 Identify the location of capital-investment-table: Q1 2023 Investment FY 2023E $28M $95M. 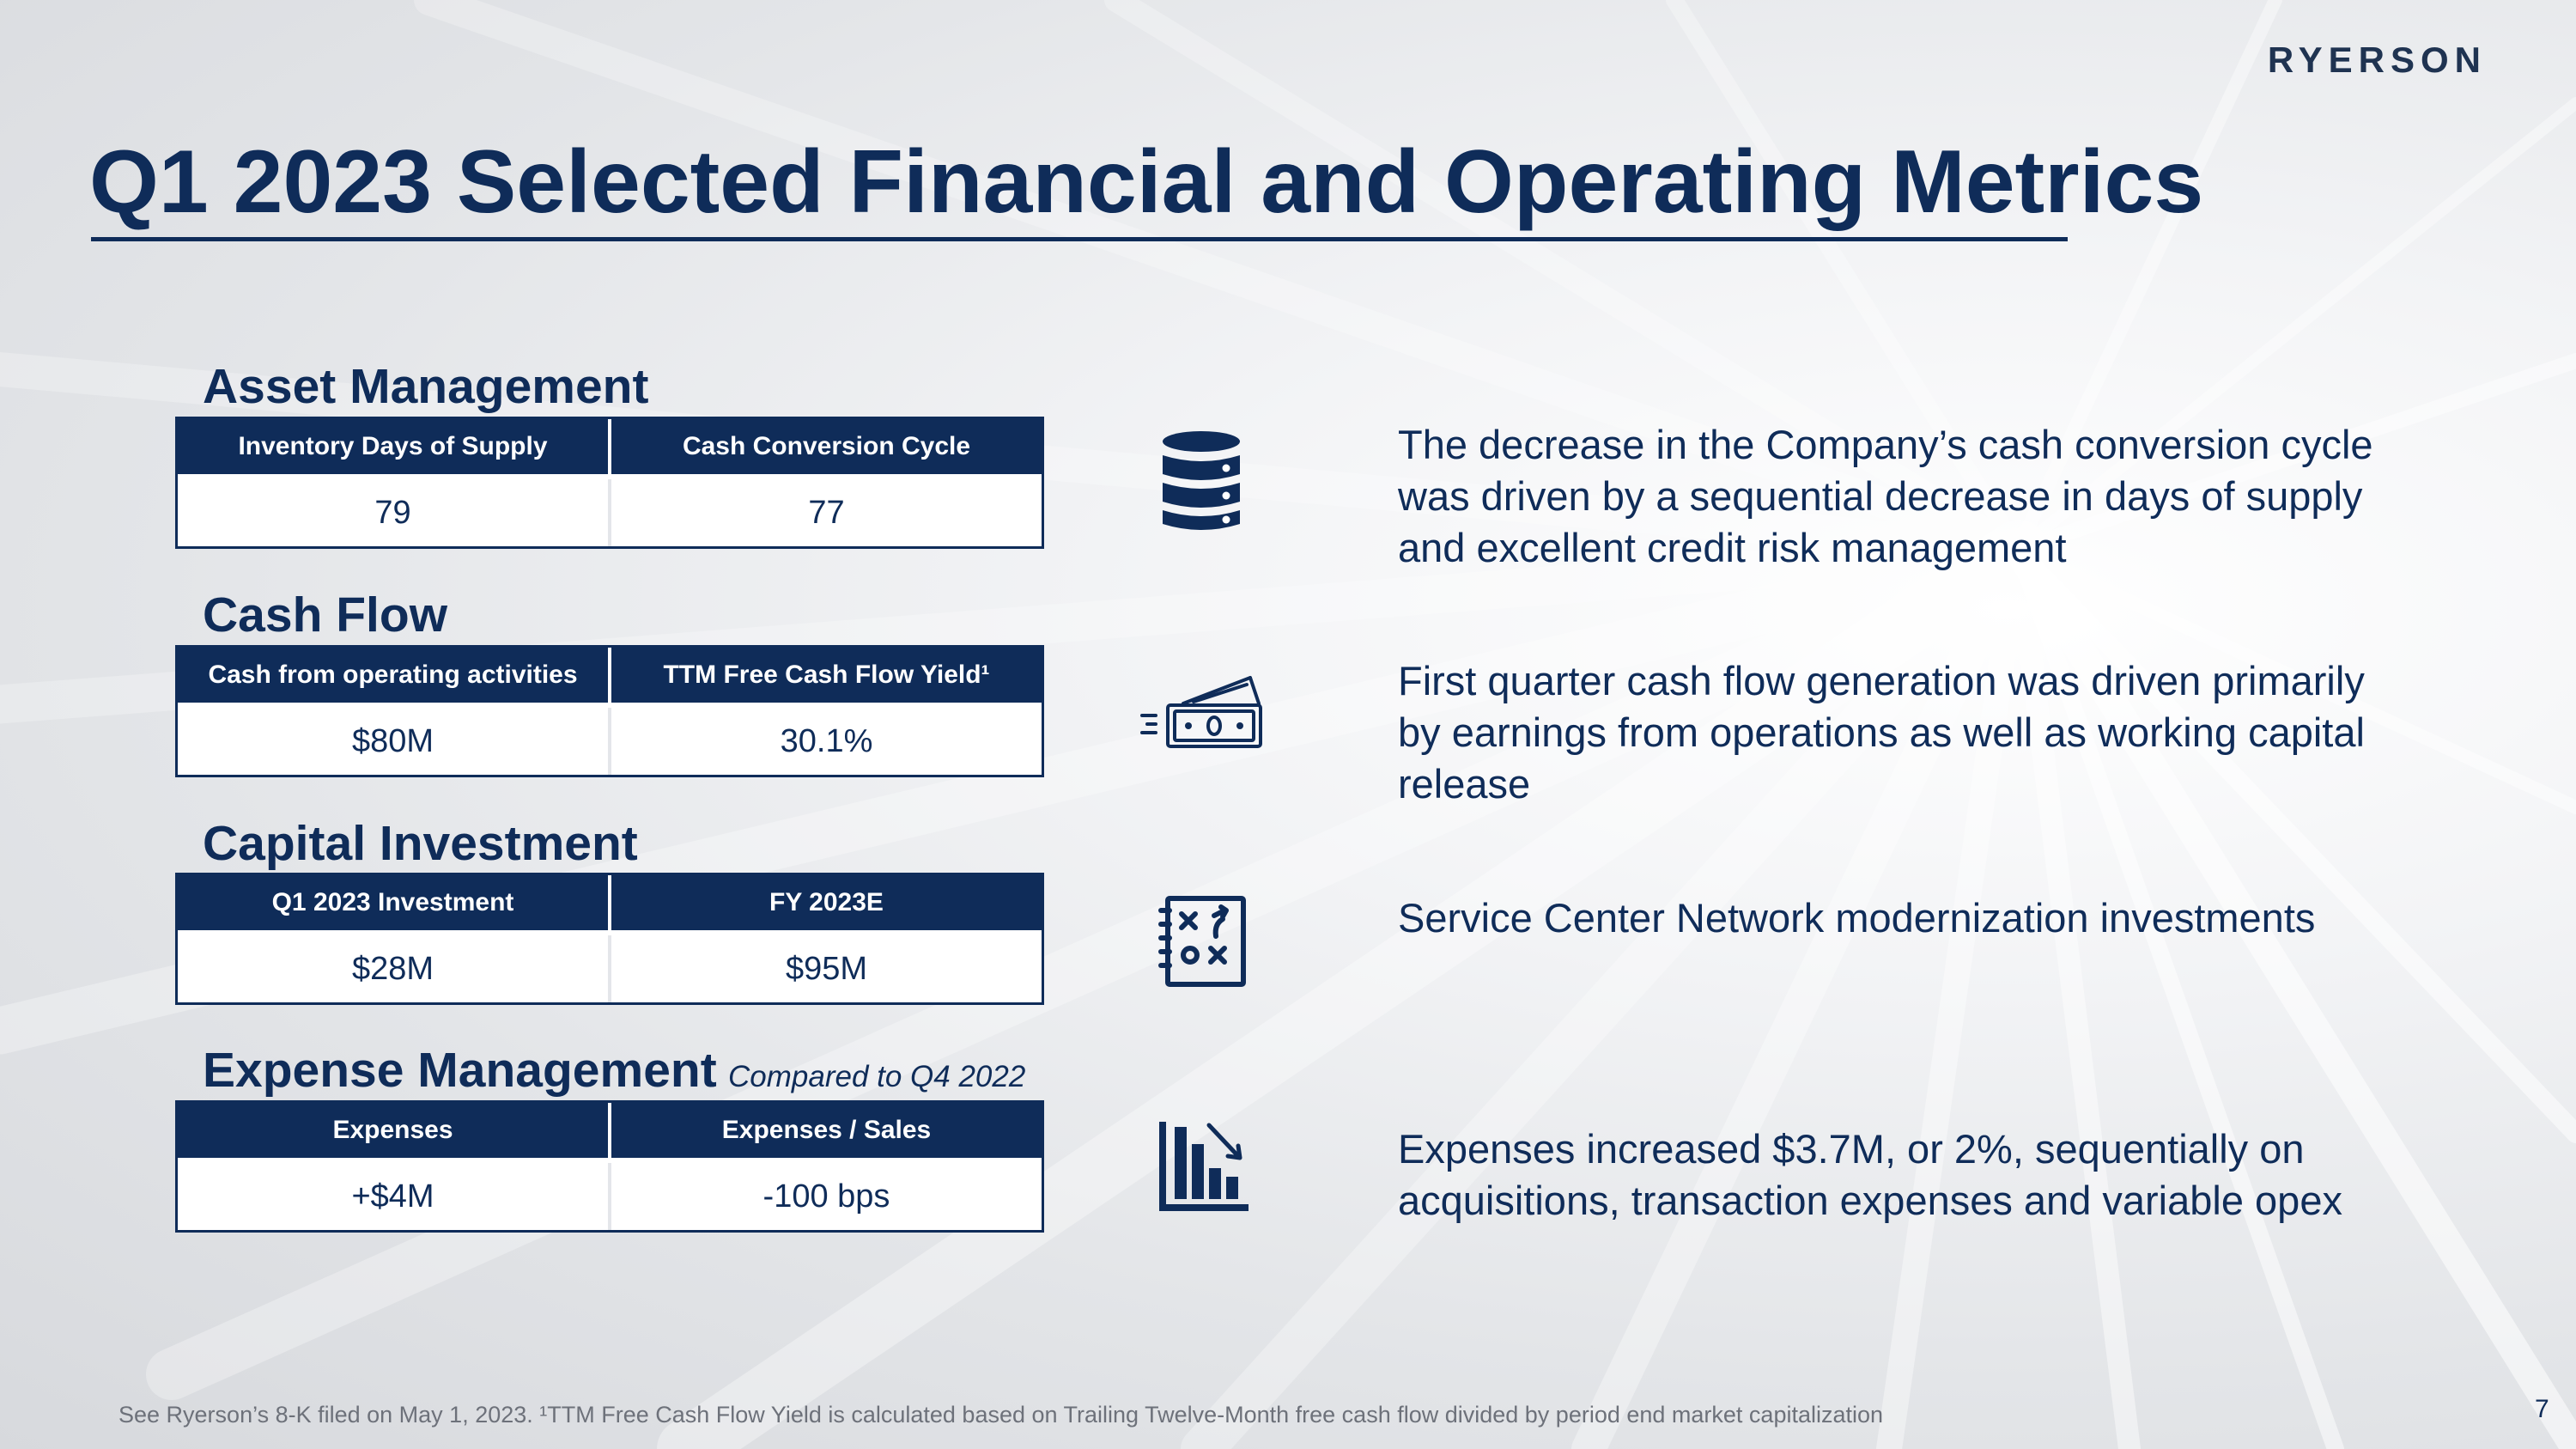
(609, 939).